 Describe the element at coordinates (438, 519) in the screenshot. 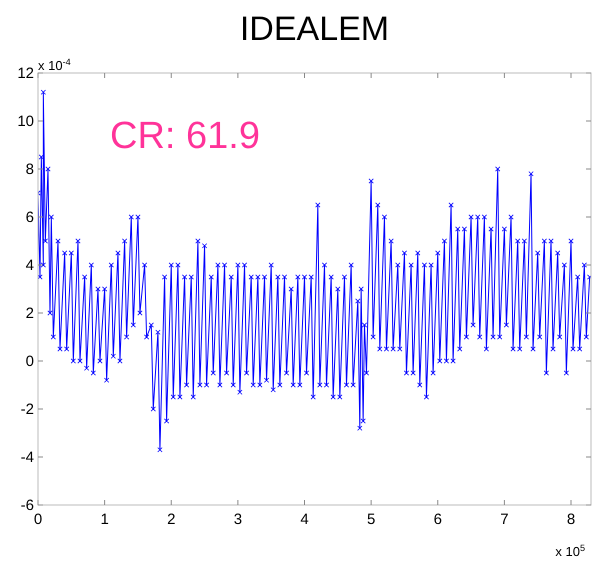

I see `x-tick-label: 6` at that location.